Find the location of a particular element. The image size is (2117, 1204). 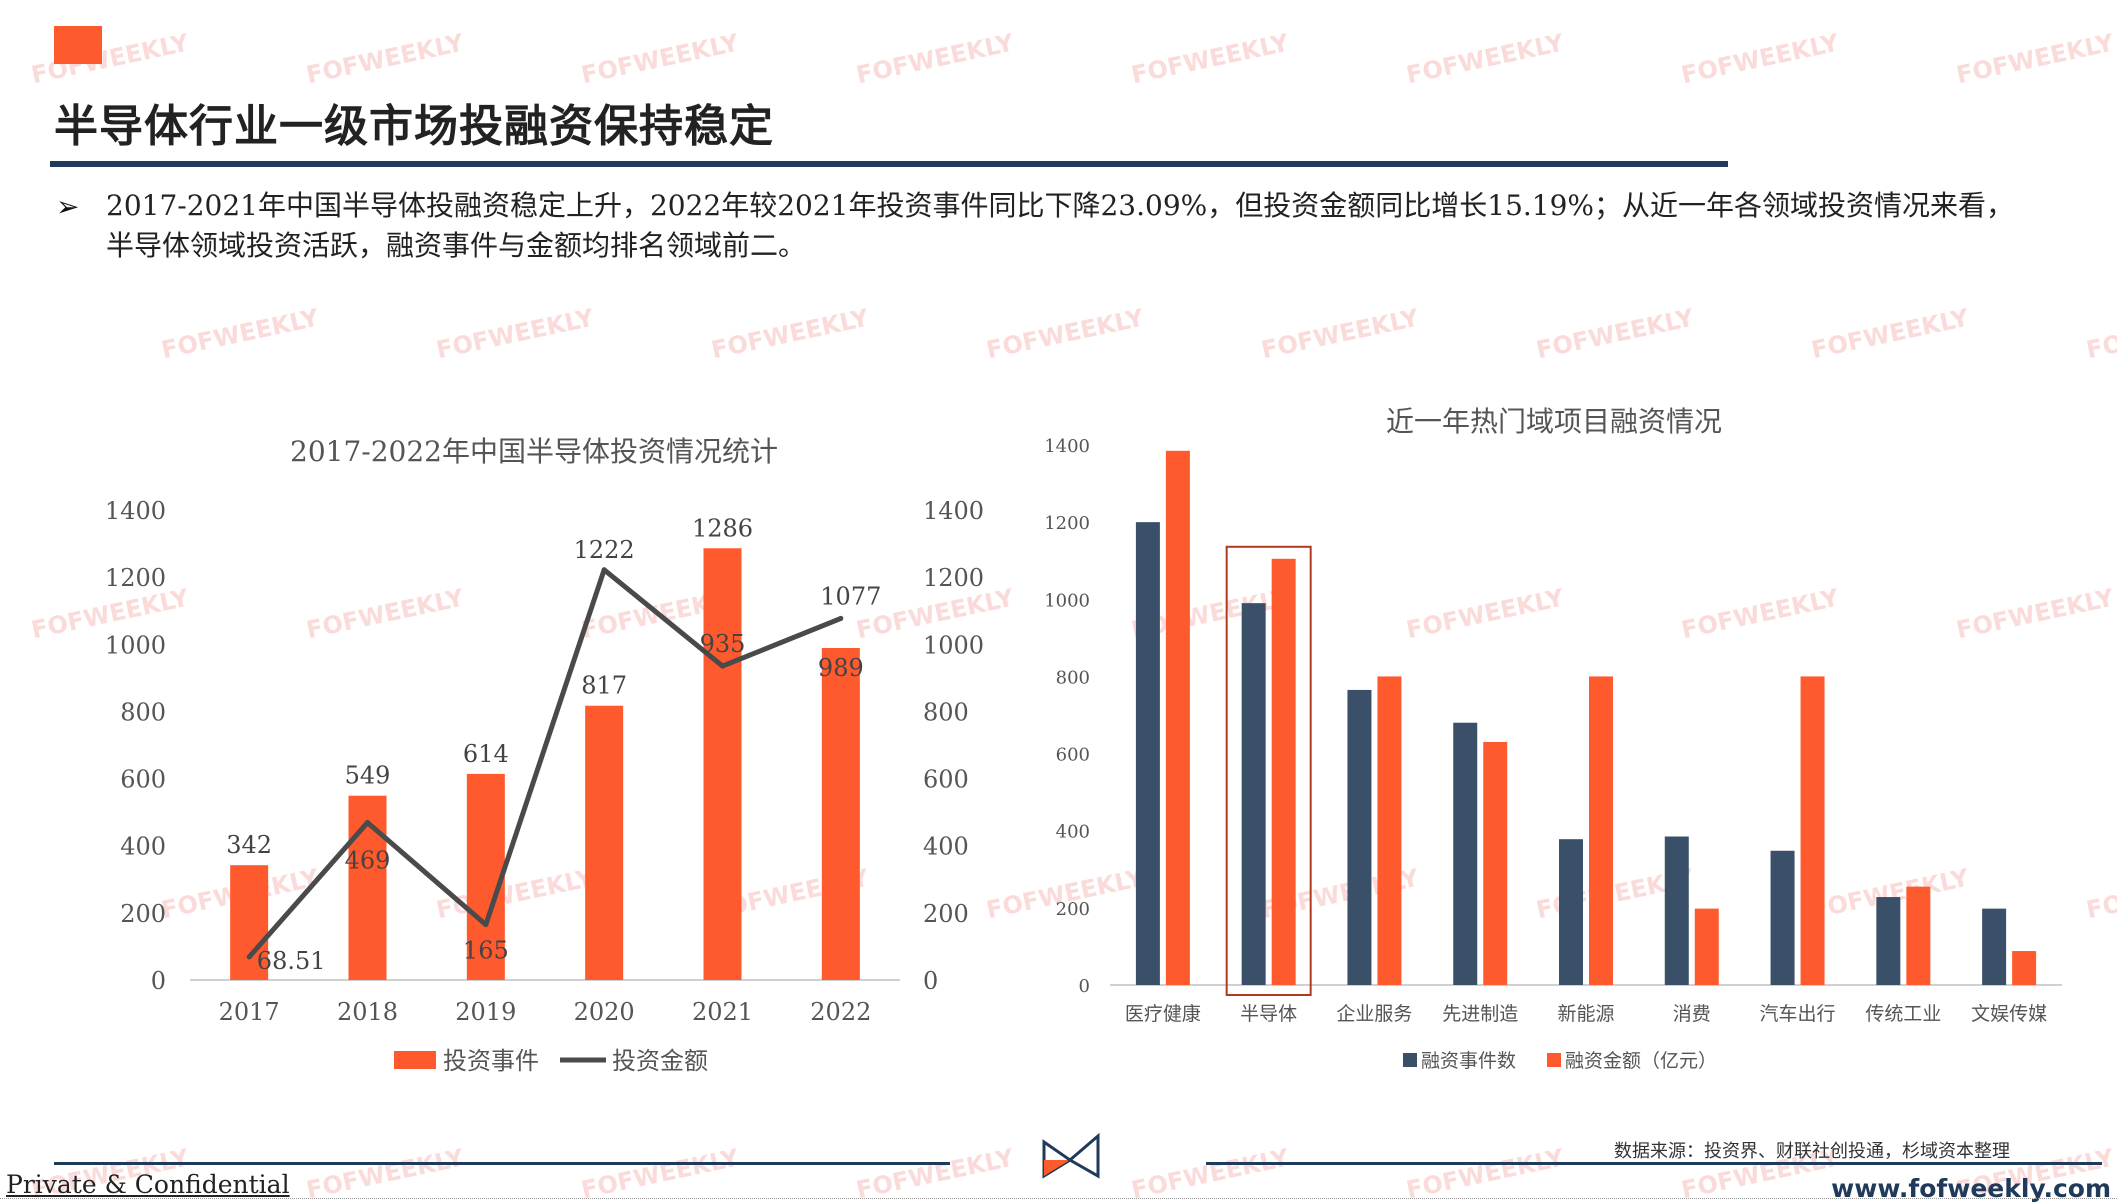

page-title: 半导体行业一级市场投融资保持稳定 is located at coordinates (414, 126).